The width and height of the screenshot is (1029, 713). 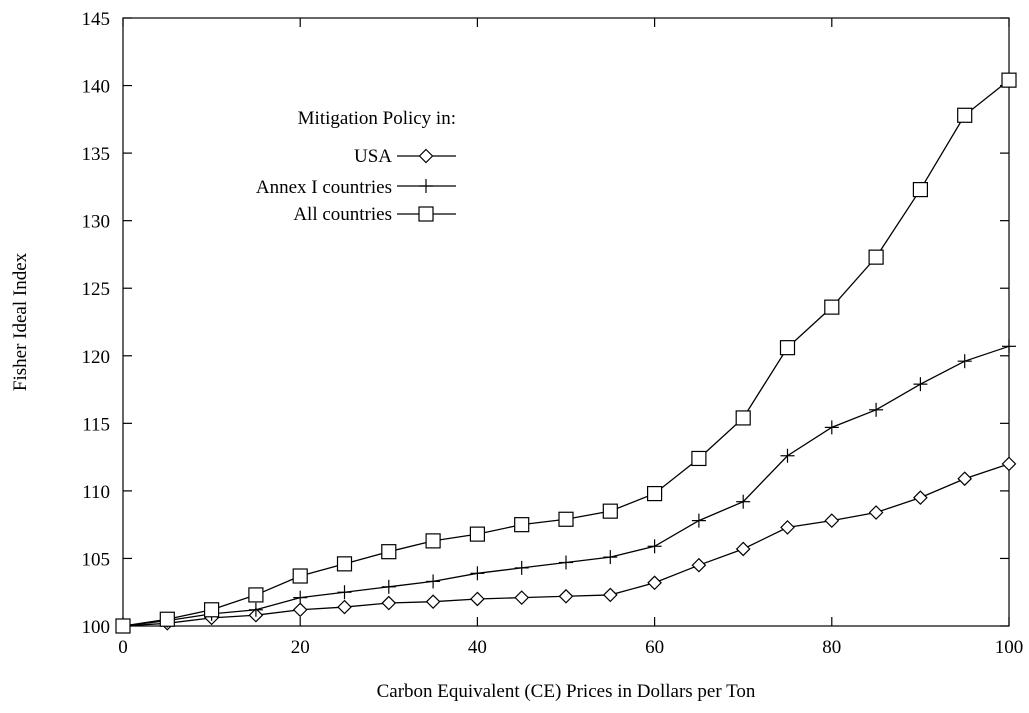 What do you see at coordinates (373, 156) in the screenshot?
I see `legend-label-usa: USA` at bounding box center [373, 156].